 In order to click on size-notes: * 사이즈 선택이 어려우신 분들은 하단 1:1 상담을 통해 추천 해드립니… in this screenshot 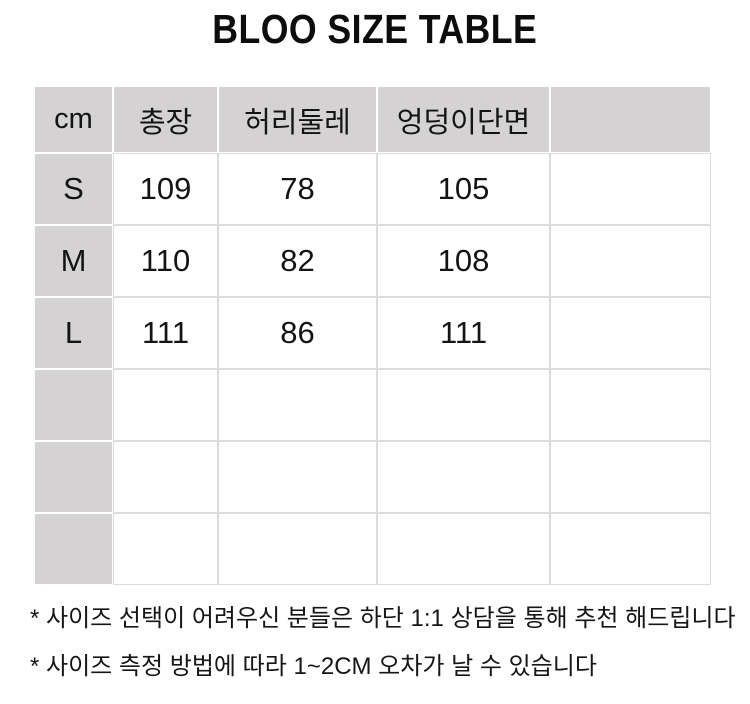, I will do `click(390, 642)`.